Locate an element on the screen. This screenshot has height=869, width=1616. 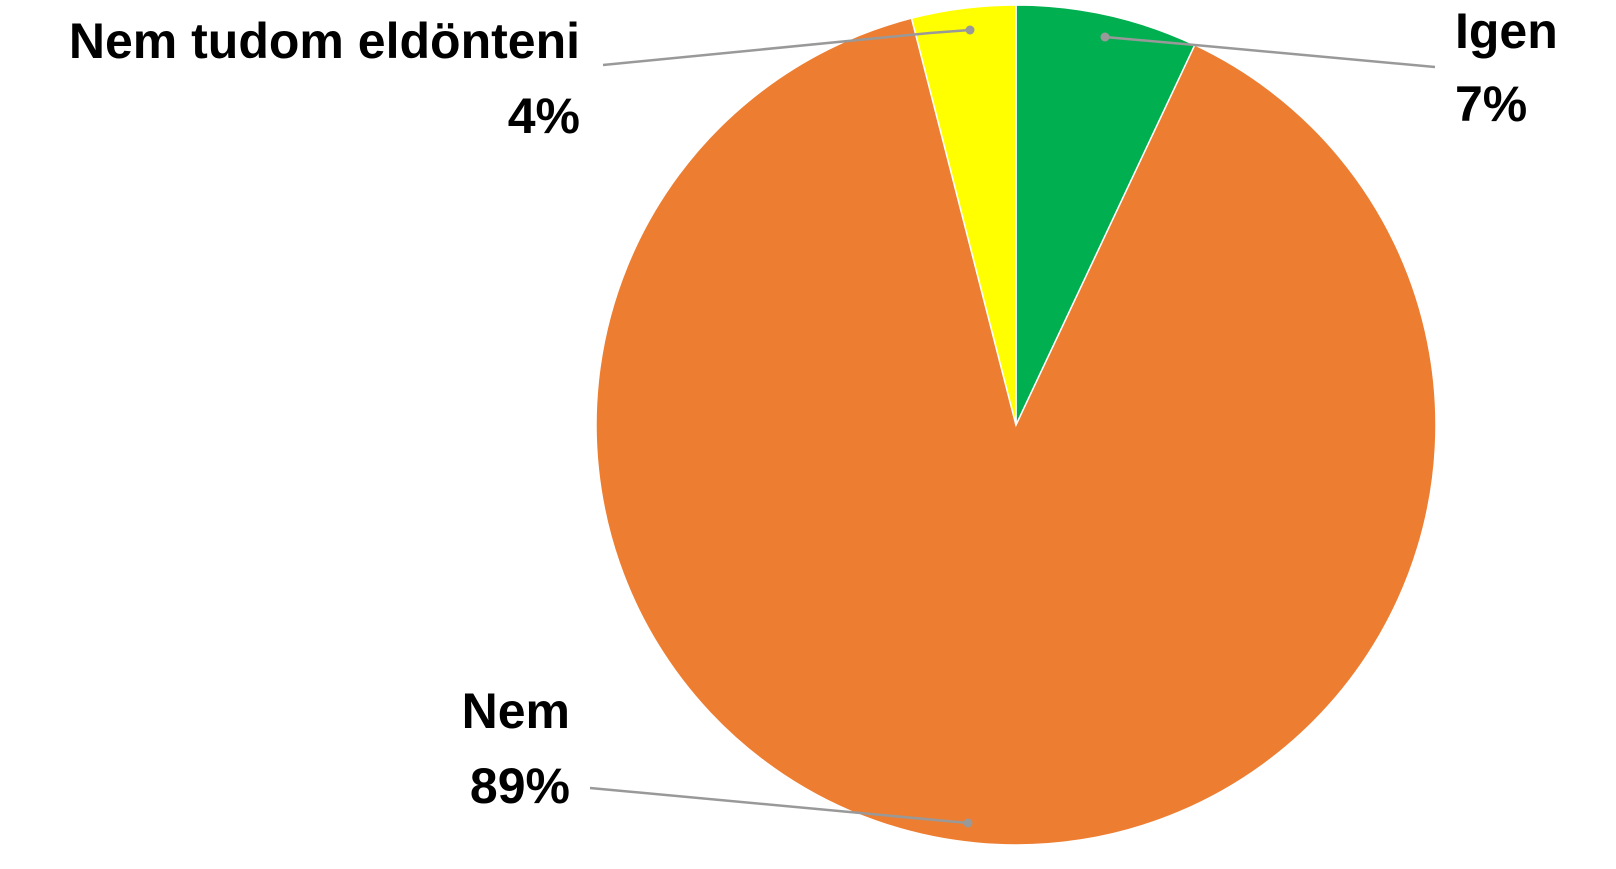
category-label: Igen is located at coordinates (1506, 31).